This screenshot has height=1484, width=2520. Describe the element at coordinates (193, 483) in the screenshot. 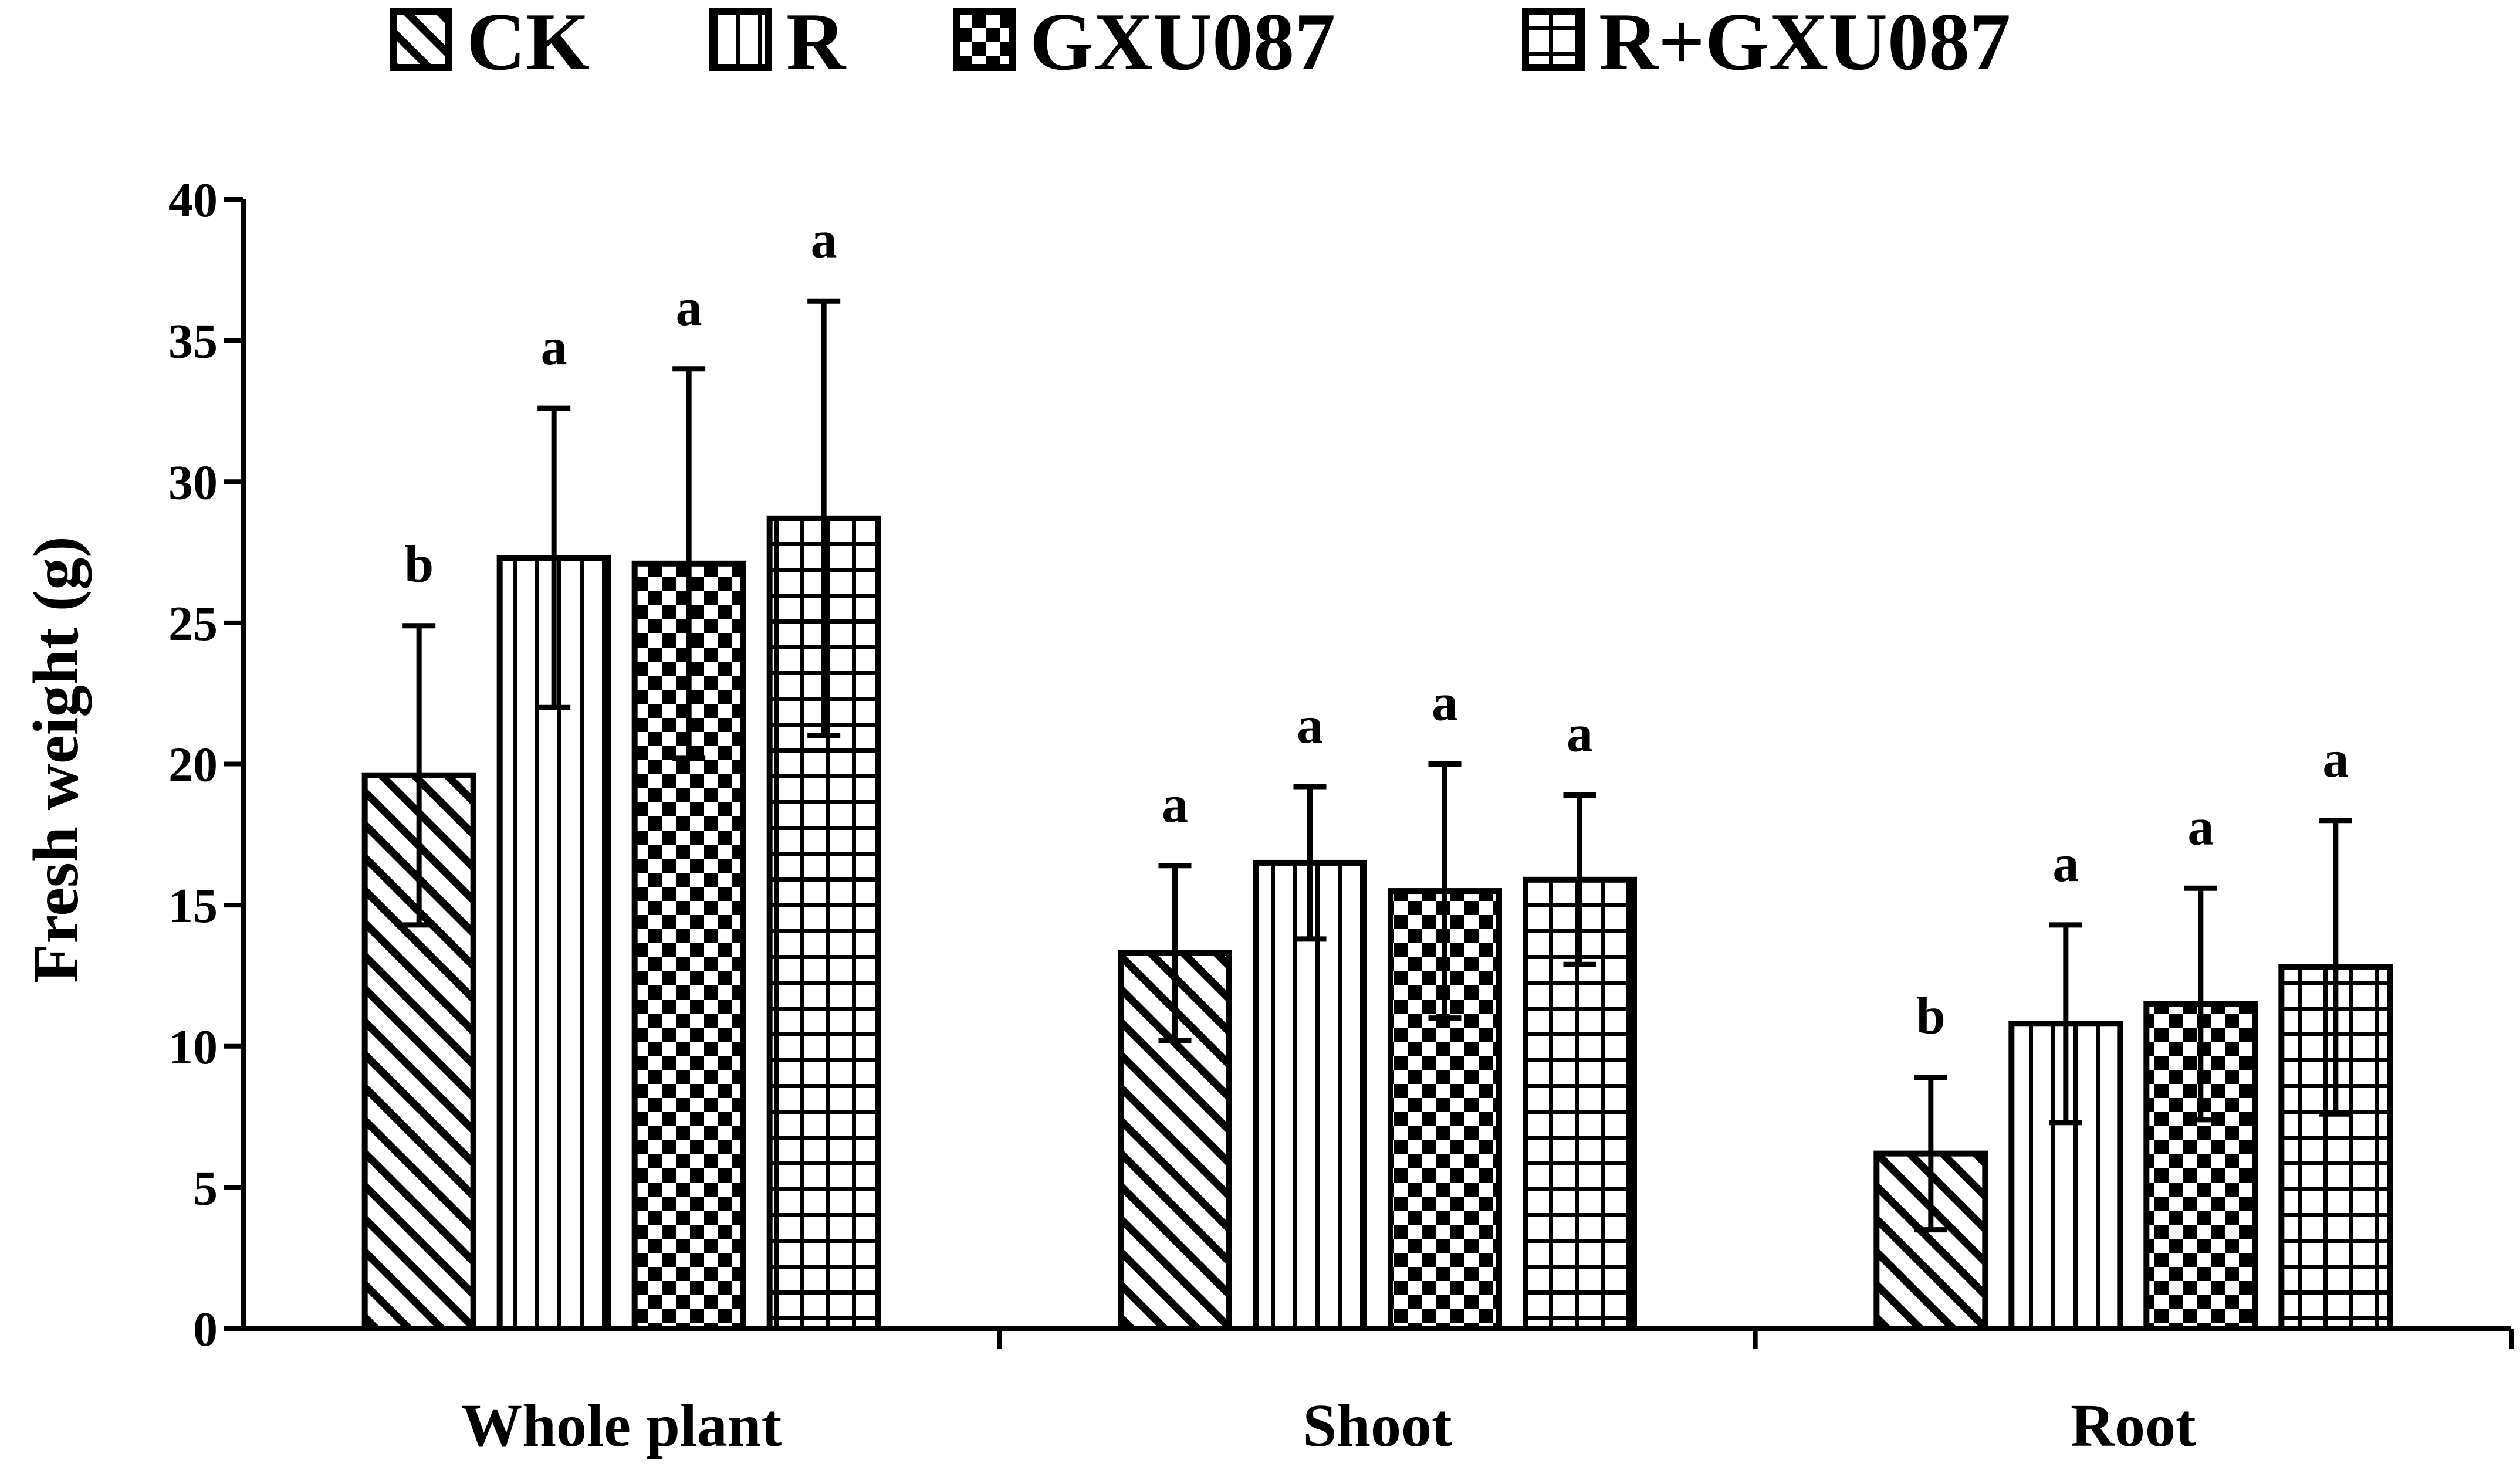

I see `y-tick-label: 30` at that location.